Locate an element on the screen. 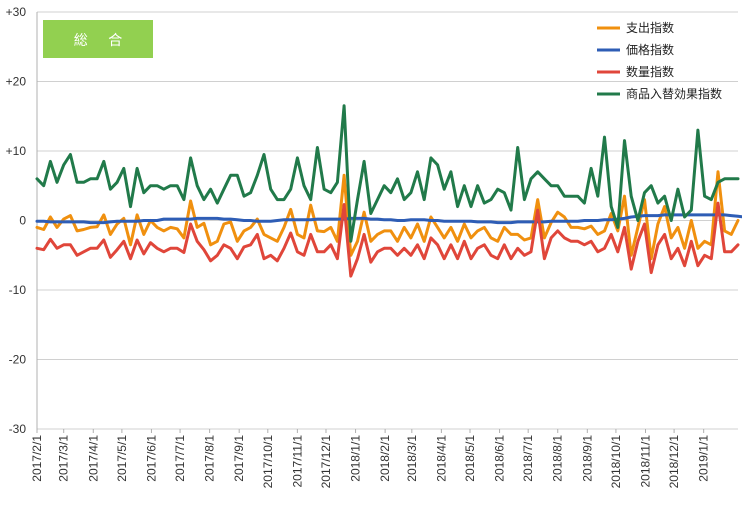  x-tick-label: 2019/1/1 is located at coordinates (704, 458).